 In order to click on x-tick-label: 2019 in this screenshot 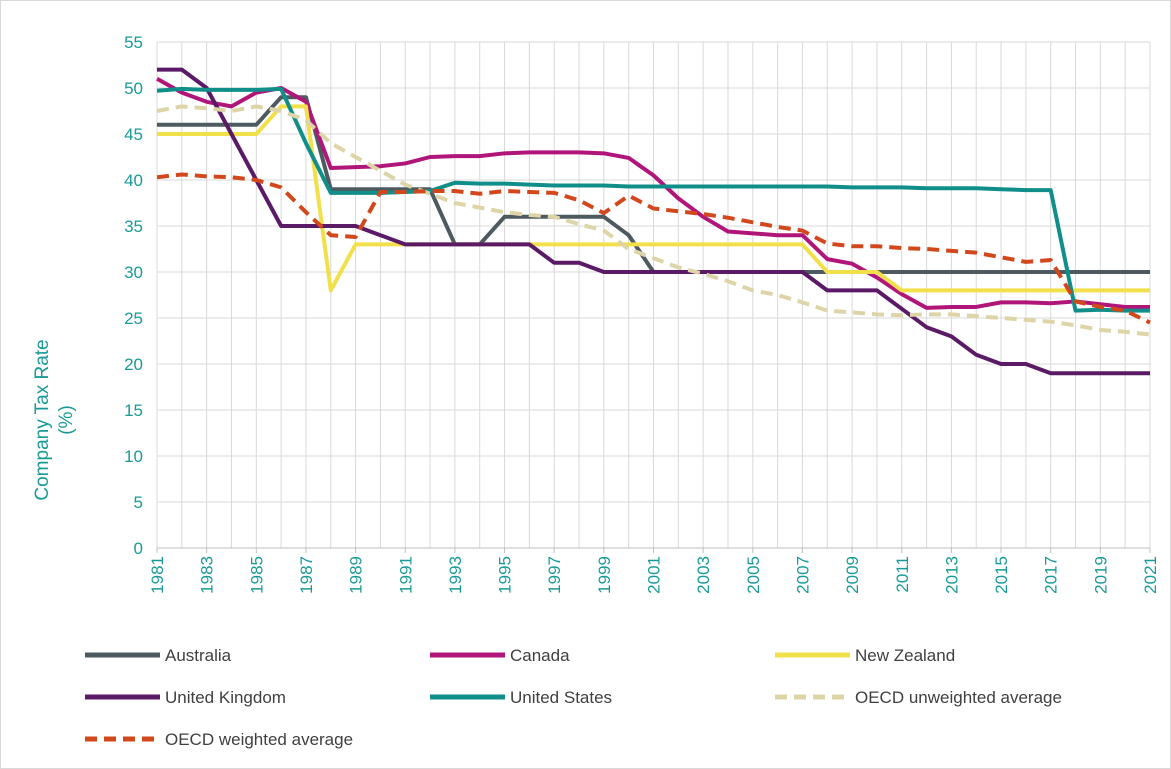, I will do `click(1100, 575)`.